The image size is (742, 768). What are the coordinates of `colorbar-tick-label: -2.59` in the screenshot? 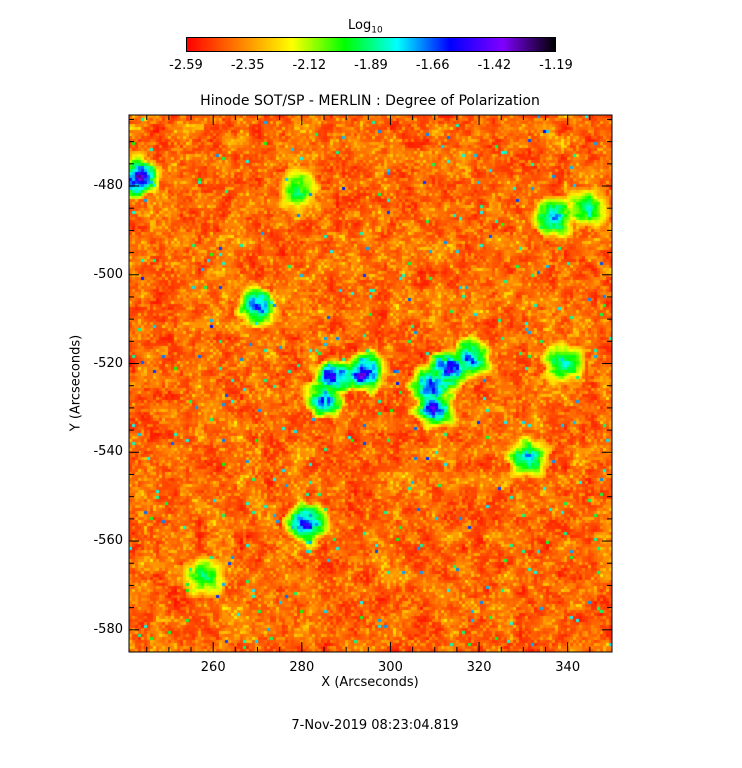 It's located at (186, 65).